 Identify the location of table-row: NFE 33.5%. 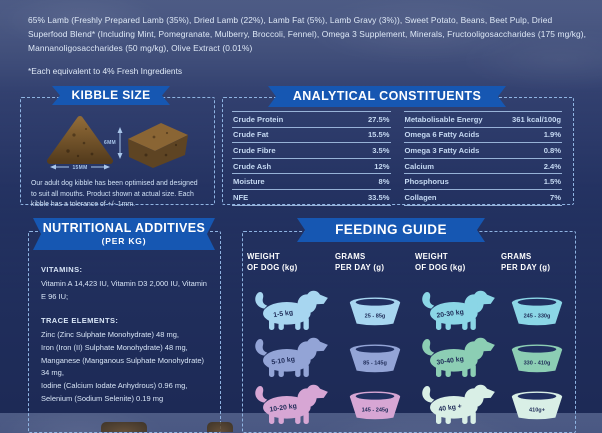
(311, 198).